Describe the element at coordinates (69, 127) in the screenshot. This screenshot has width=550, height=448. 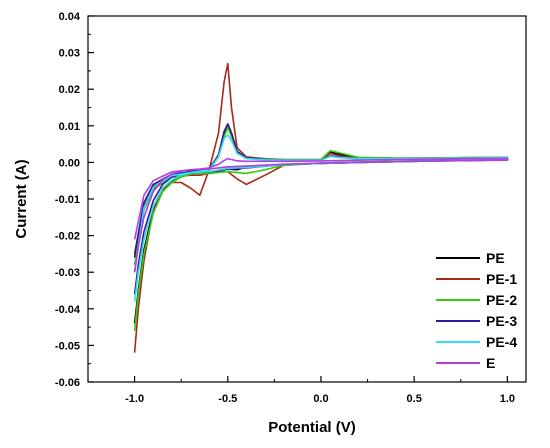
I see `y-tick-label: 0.01` at that location.